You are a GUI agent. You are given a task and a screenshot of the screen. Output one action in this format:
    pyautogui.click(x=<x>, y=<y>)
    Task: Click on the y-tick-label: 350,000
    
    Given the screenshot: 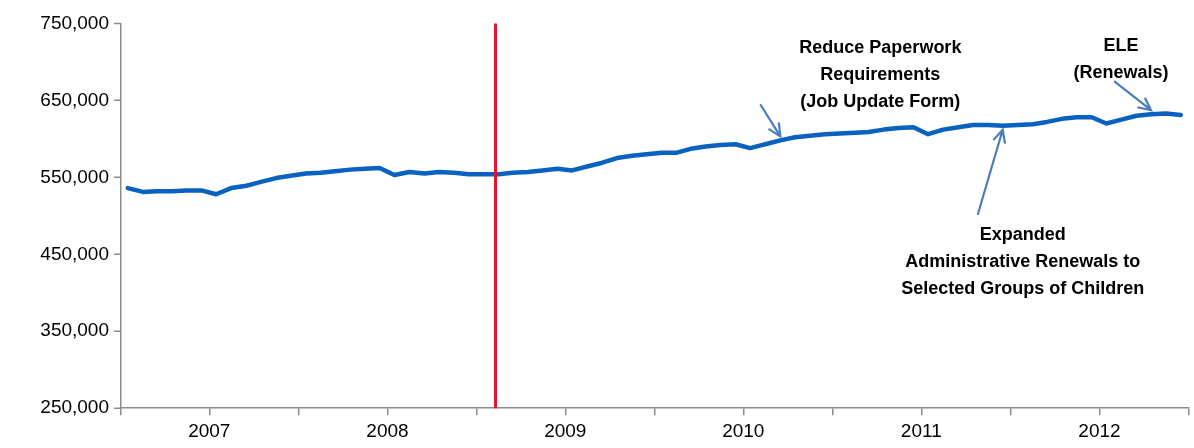 What is the action you would take?
    pyautogui.click(x=74, y=330)
    